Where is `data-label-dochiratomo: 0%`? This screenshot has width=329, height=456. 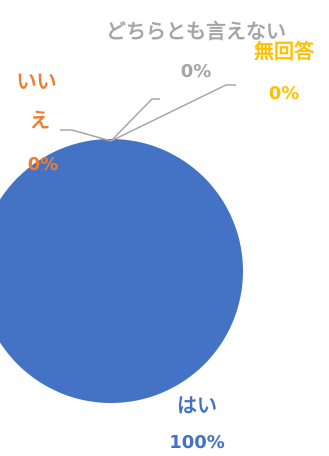
data-label-dochiratomo: 0% is located at coordinates (196, 71).